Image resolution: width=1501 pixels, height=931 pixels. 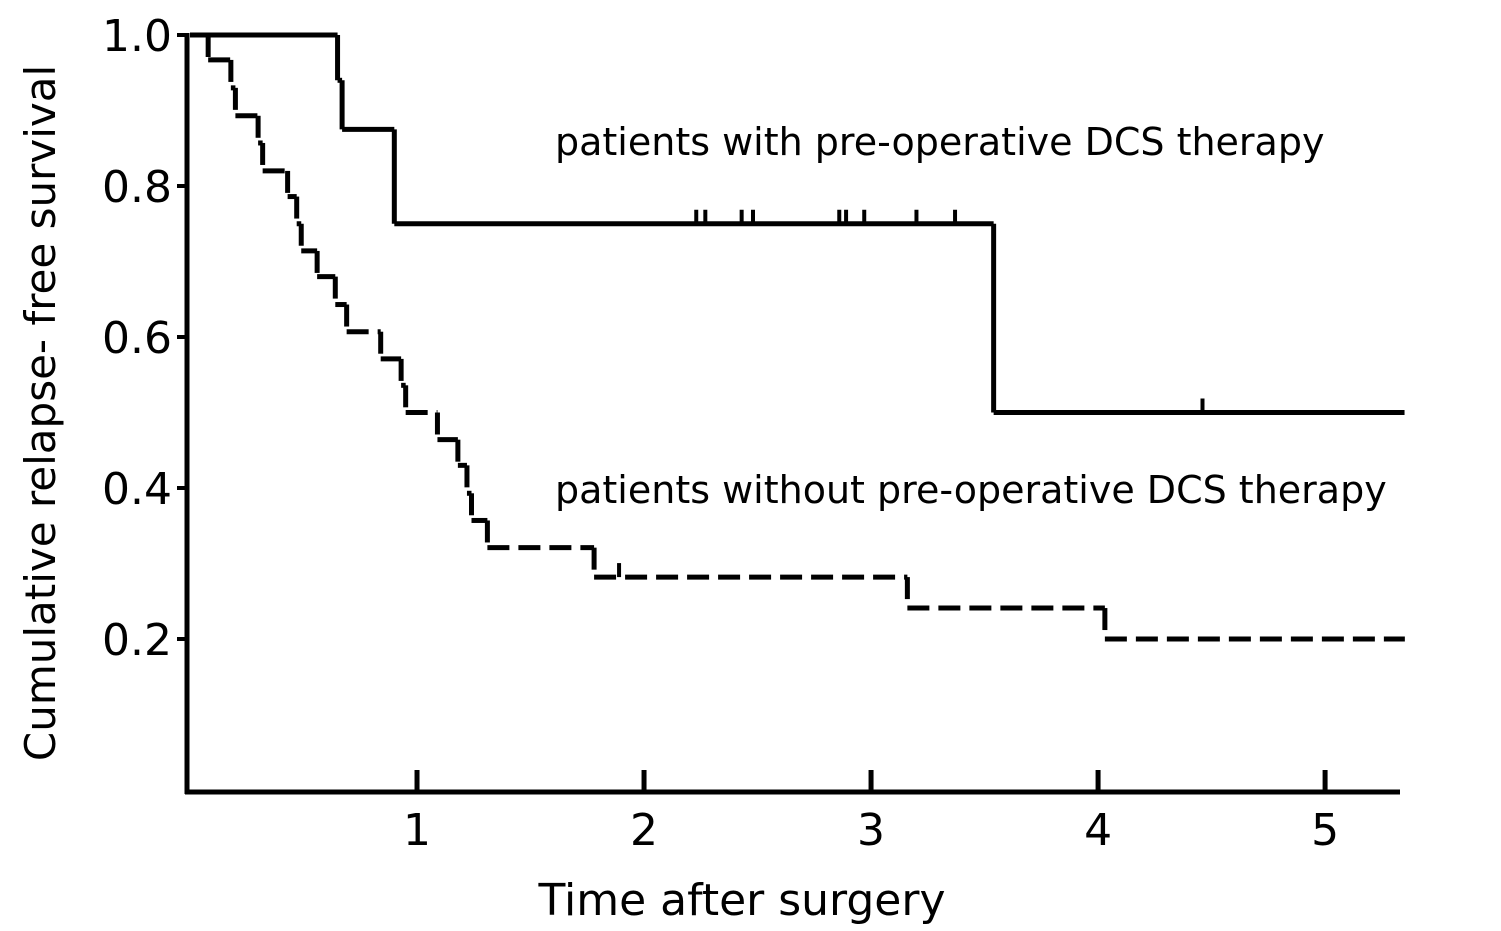 I want to click on y-axis-label: Cumulative relapse- free survival, so click(x=40, y=413).